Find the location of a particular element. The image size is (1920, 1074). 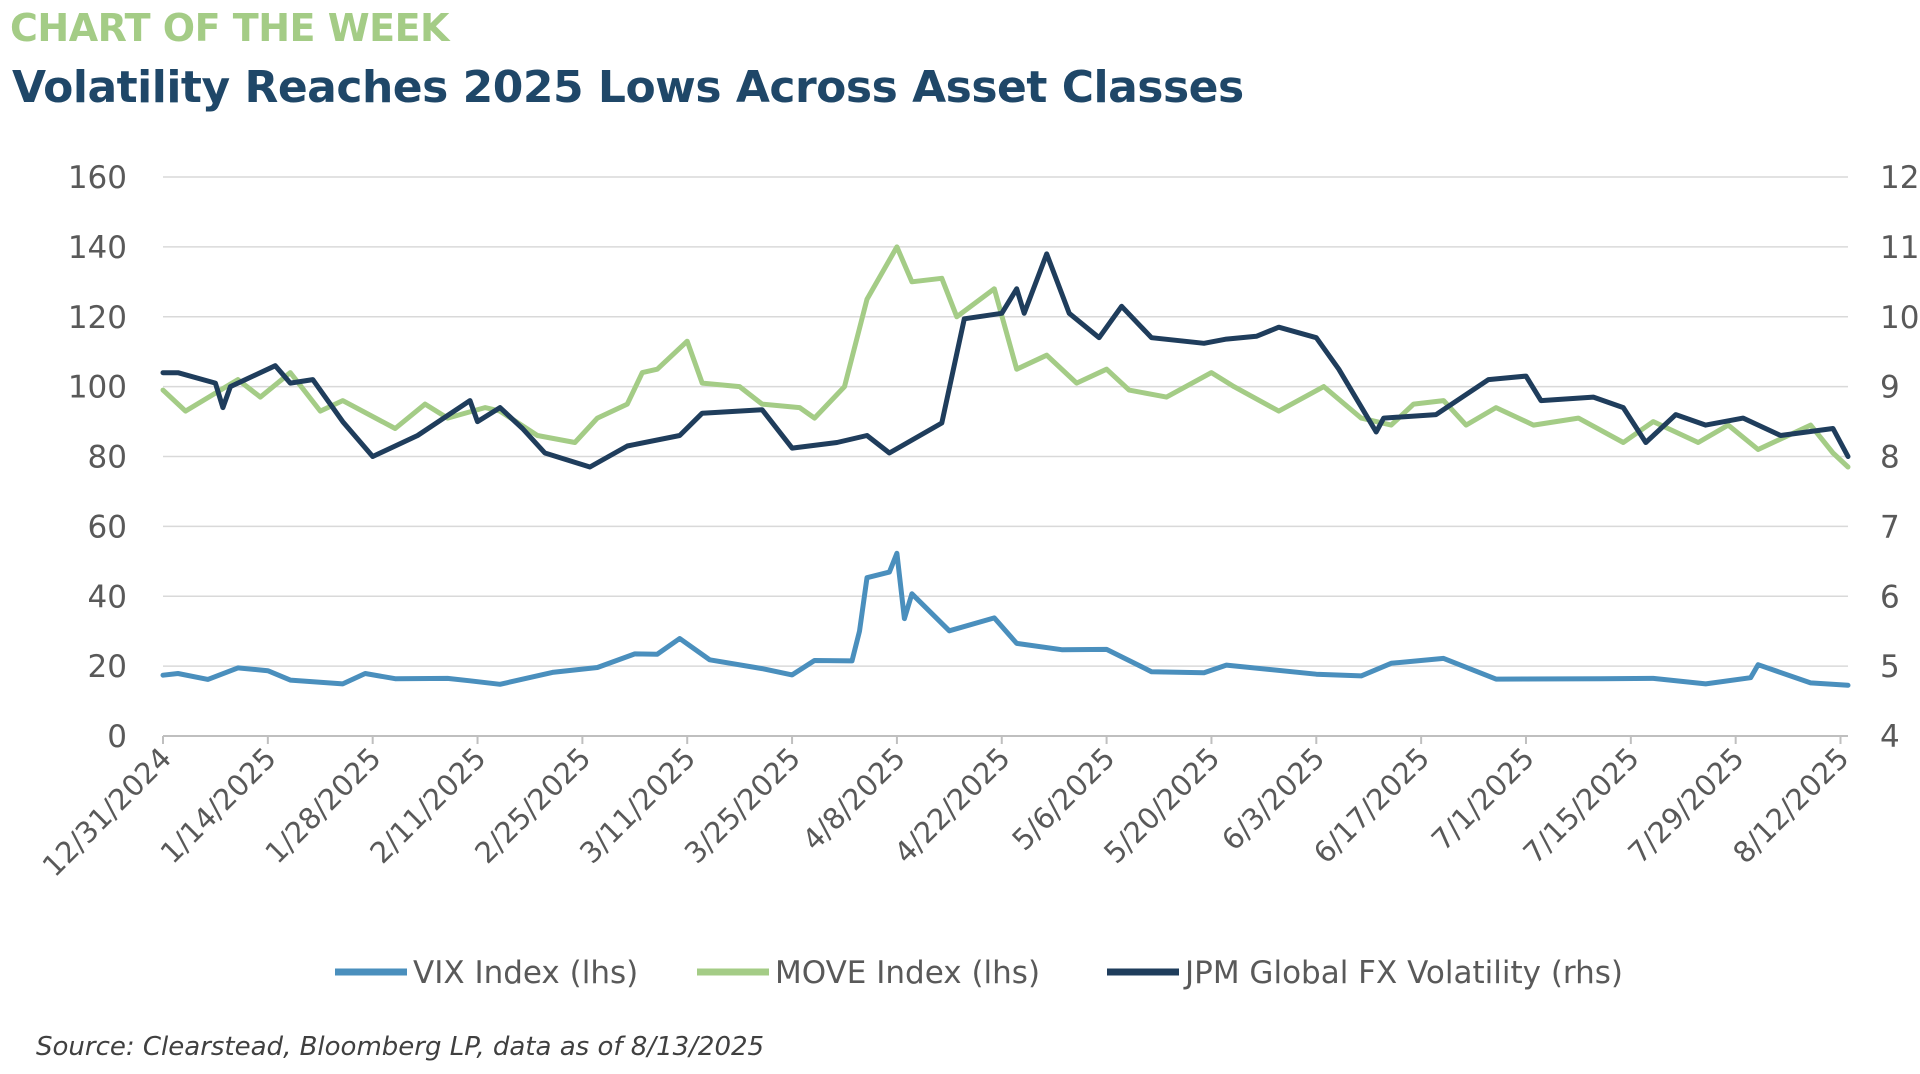

y-left-tick-label: 60 is located at coordinates (107, 527).